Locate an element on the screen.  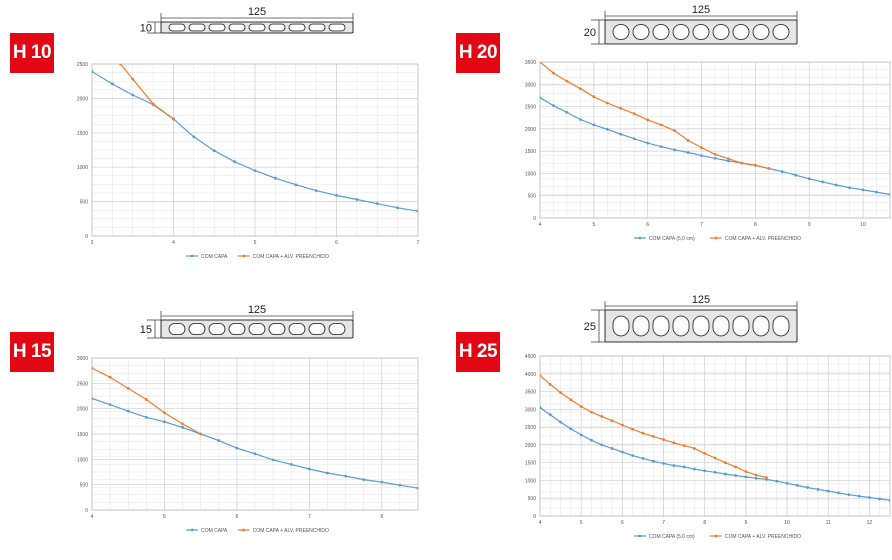
x-tick-label: 3 is located at coordinates (92, 243).